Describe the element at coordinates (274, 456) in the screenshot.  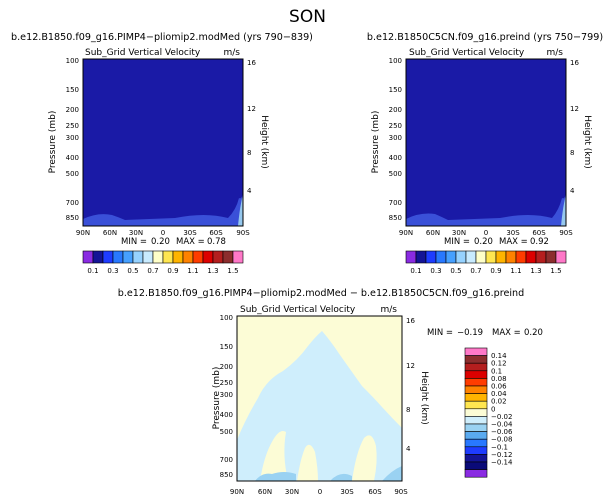
I see `panel-3-positive-lobe-left` at that location.